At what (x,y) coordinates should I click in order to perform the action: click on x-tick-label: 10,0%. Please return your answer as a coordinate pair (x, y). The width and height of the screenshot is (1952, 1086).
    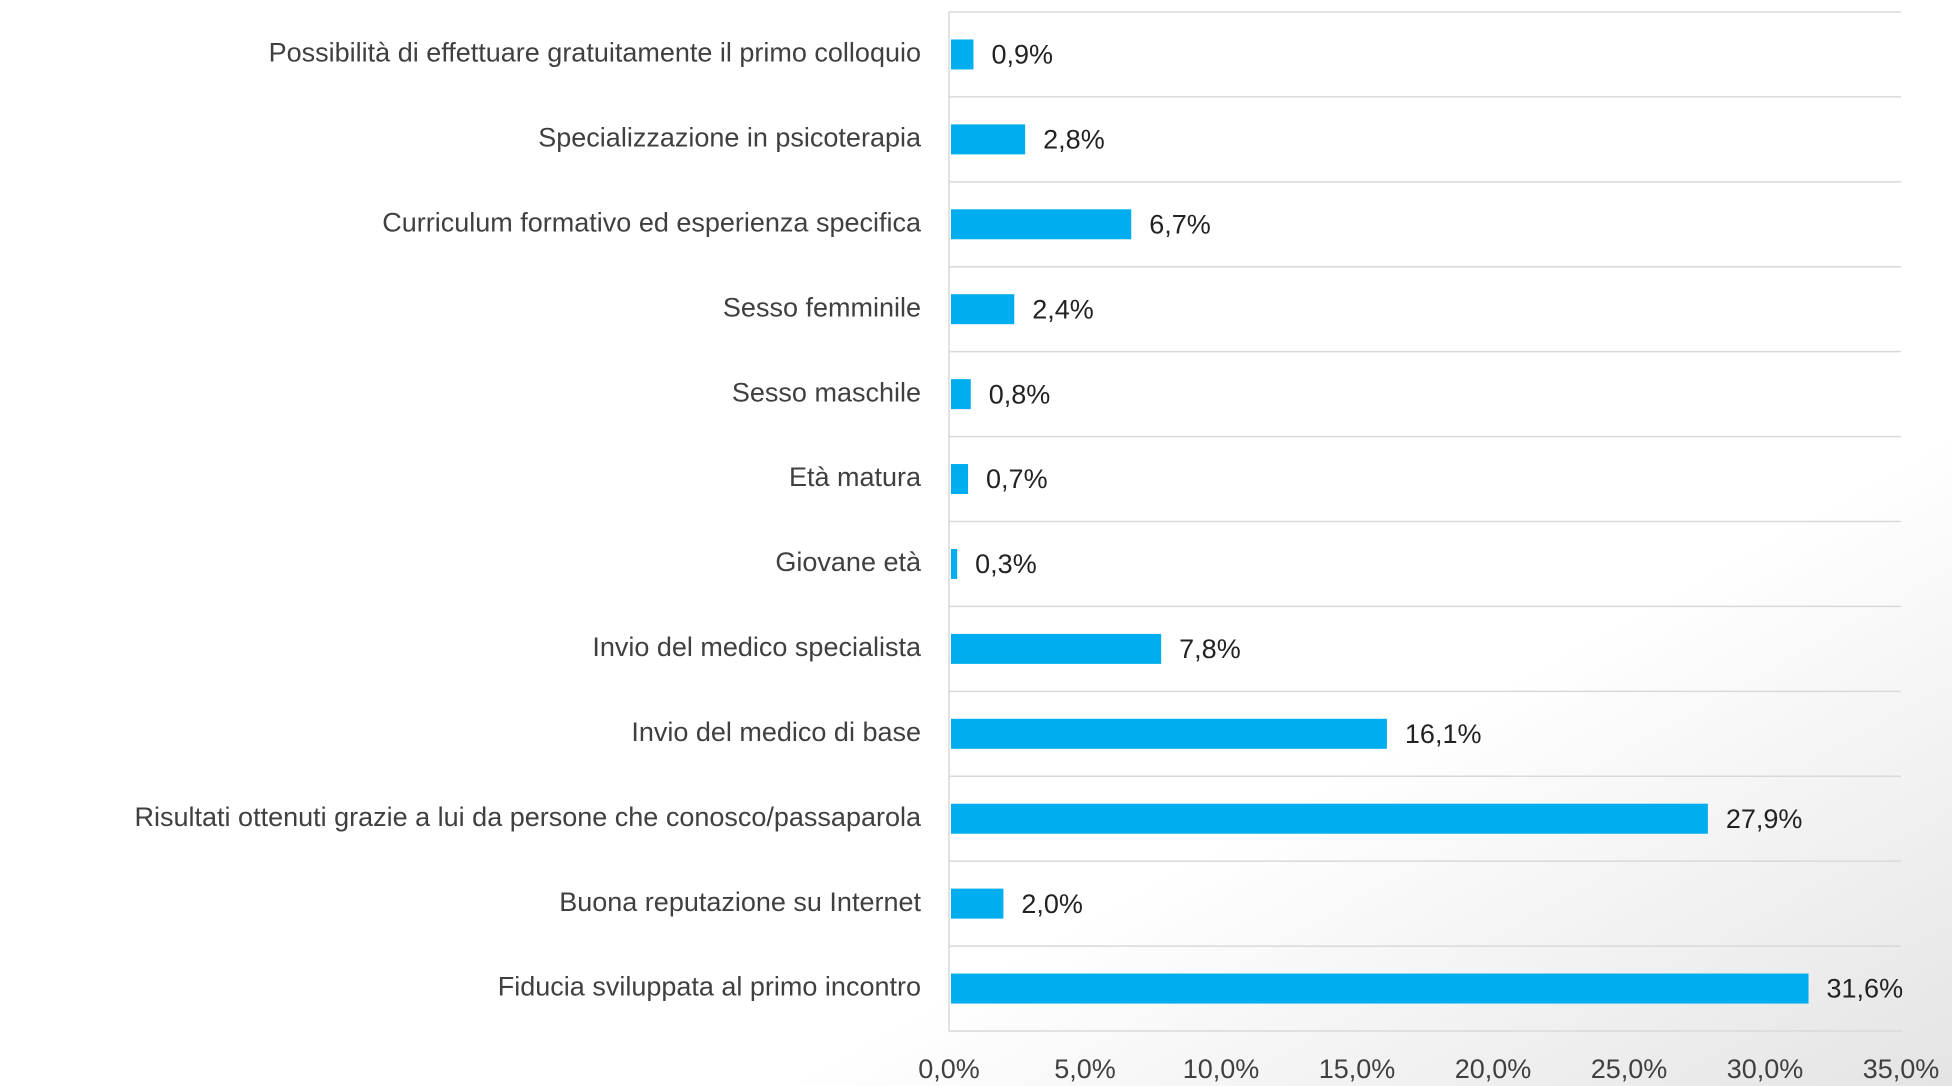
    Looking at the image, I should click on (1221, 1069).